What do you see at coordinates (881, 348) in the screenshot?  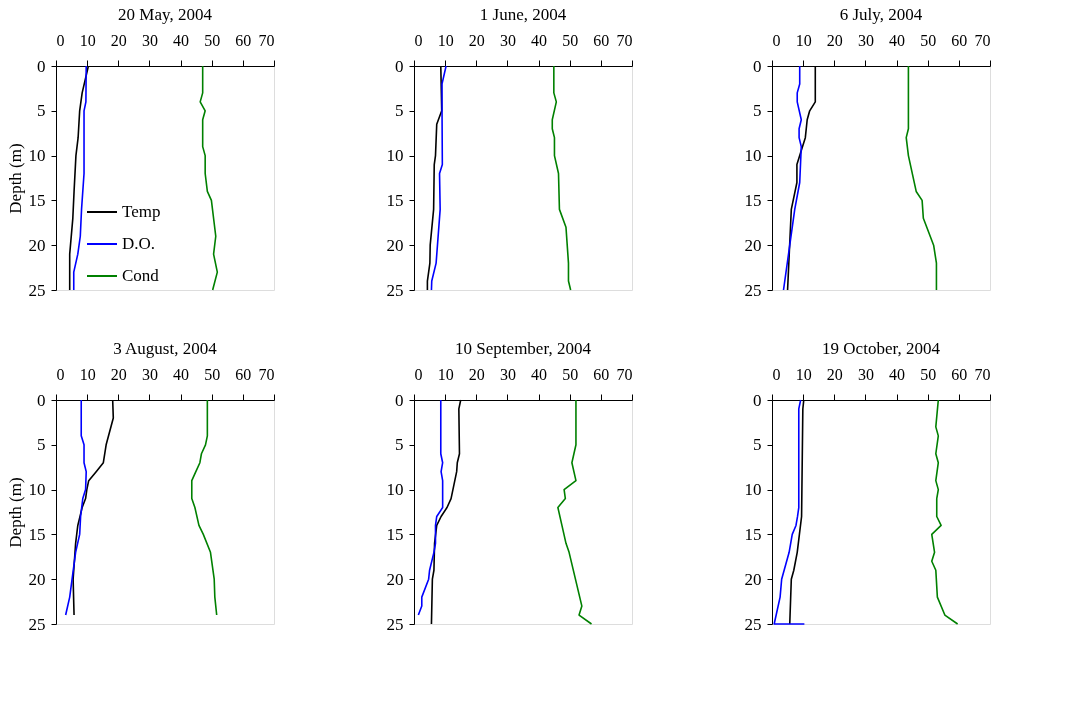 I see `chart-title: 19 October, 2004` at bounding box center [881, 348].